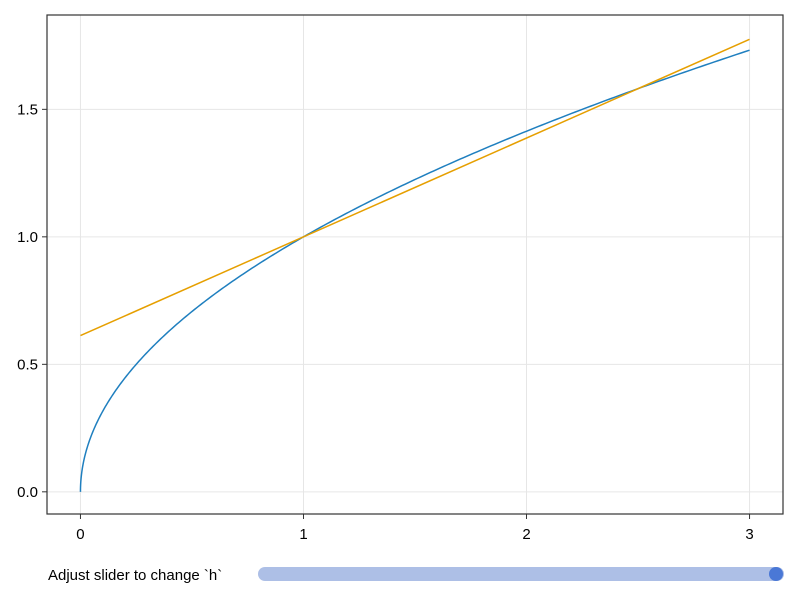 This screenshot has width=800, height=600. What do you see at coordinates (27, 109) in the screenshot?
I see `y-tick-label: 1.5` at bounding box center [27, 109].